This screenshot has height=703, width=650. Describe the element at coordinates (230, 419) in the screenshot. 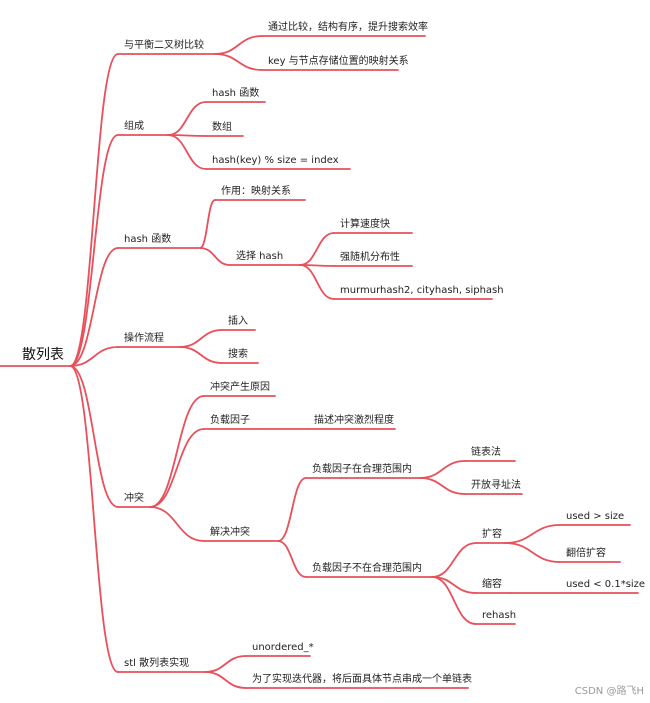

I see `topic-n5b: 负载因子` at that location.